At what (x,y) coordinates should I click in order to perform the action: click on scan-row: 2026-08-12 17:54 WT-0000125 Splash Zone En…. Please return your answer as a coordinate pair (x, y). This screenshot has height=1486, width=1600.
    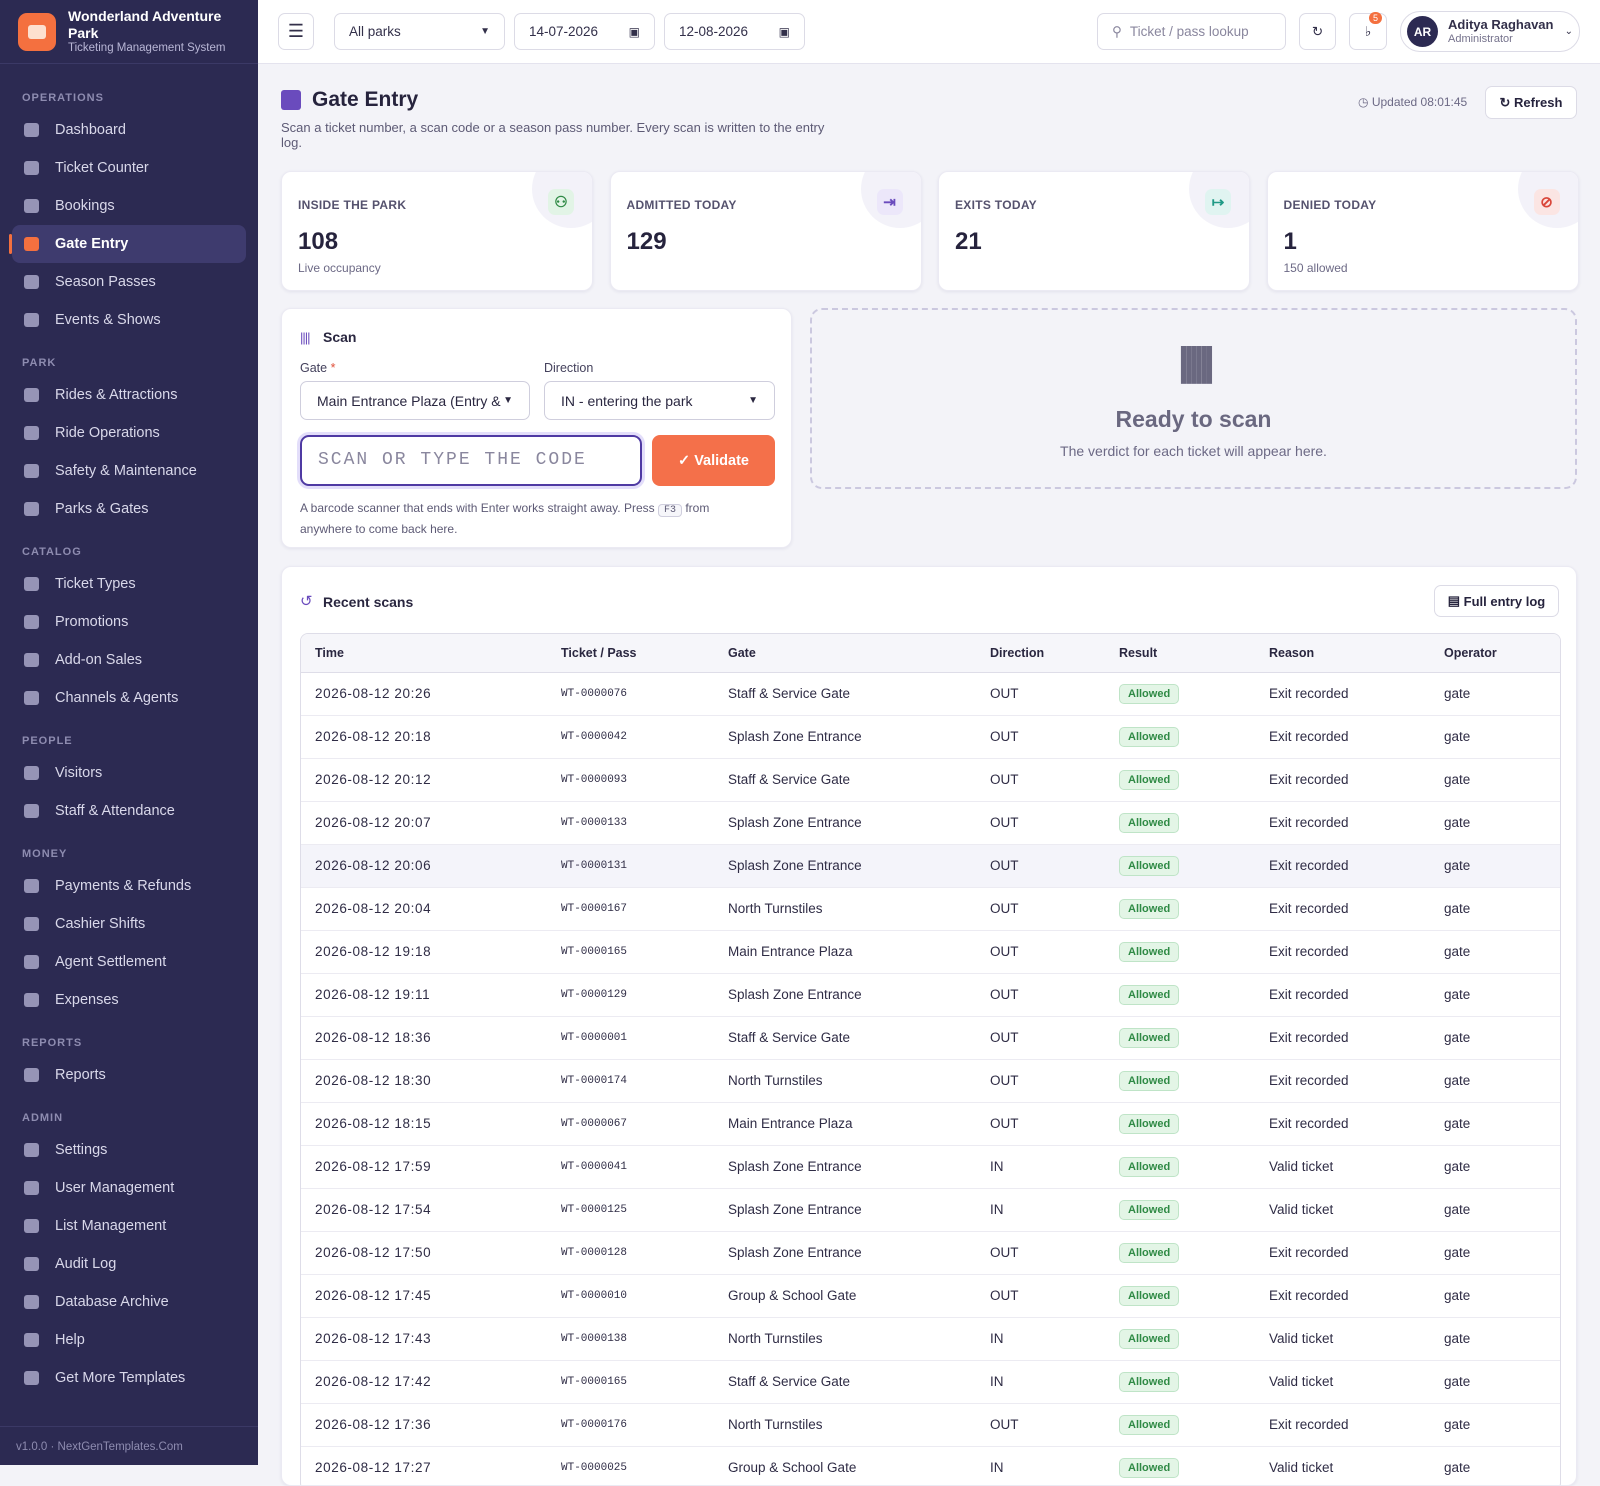
    Looking at the image, I should click on (930, 1210).